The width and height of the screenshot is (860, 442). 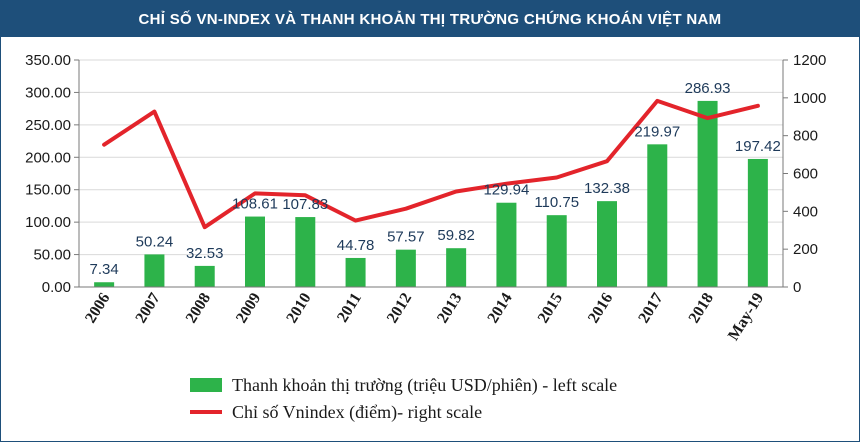 What do you see at coordinates (746, 316) in the screenshot?
I see `x-tick-label: May-19` at bounding box center [746, 316].